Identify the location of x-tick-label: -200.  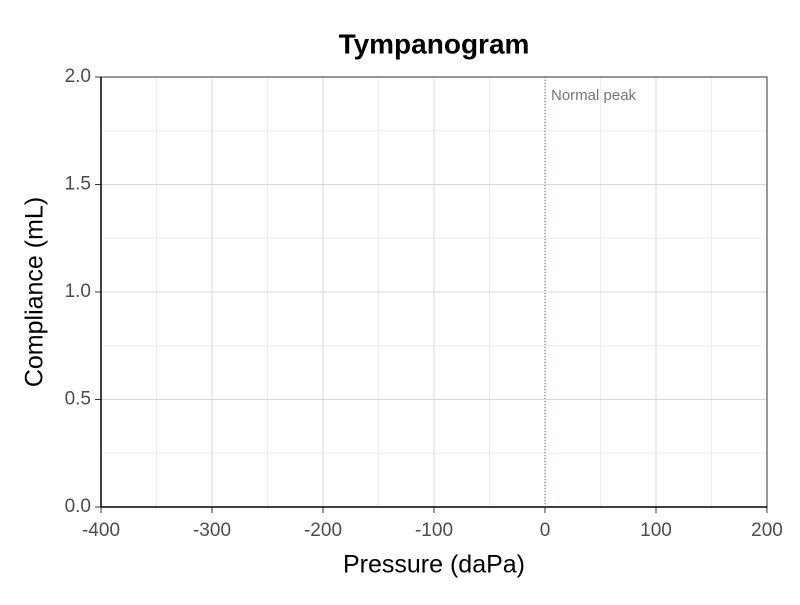
(323, 530).